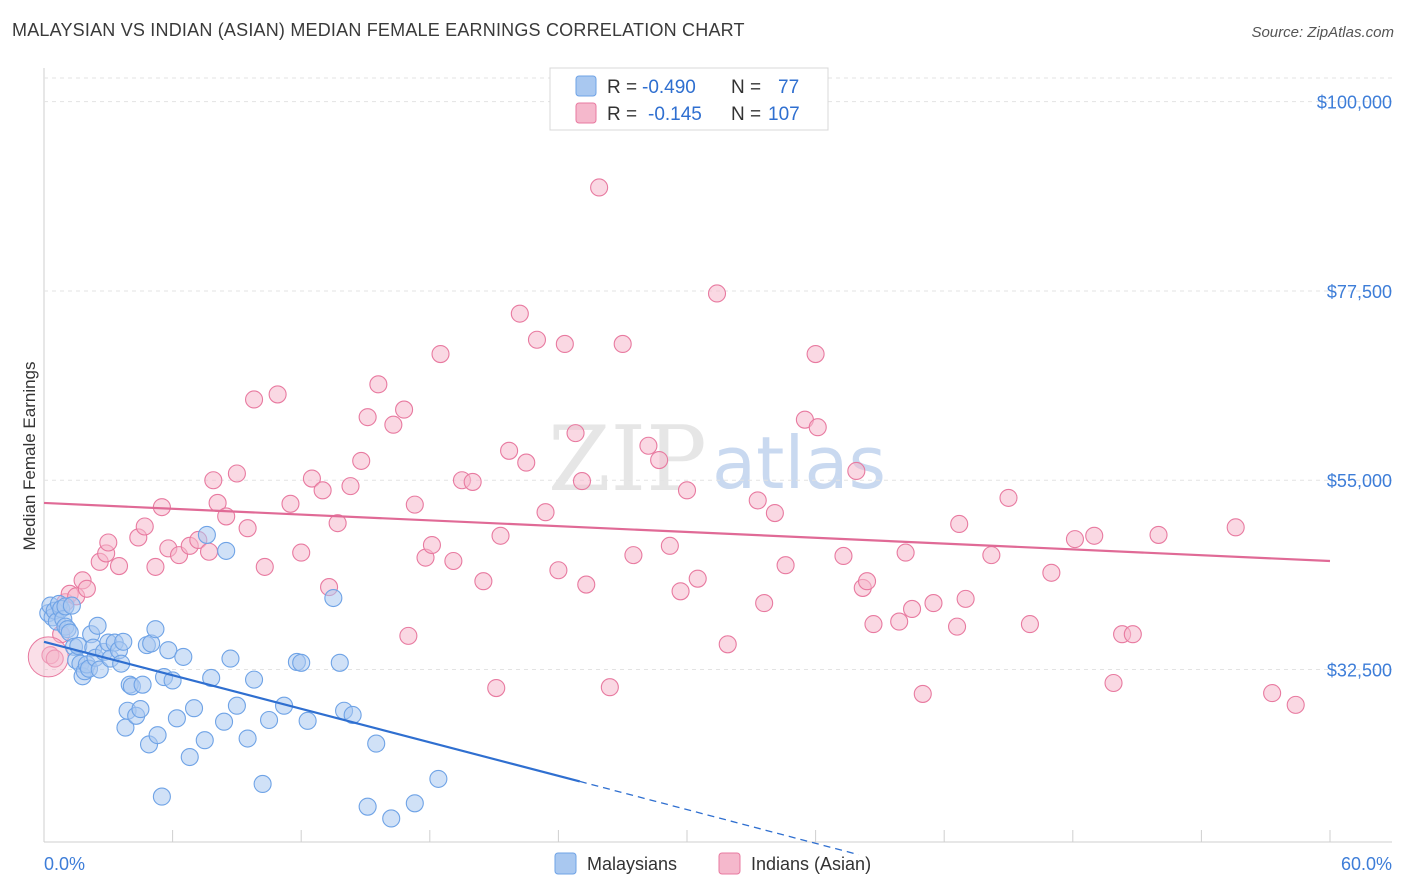  I want to click on watermark: ZIP atlas, so click(717, 459).